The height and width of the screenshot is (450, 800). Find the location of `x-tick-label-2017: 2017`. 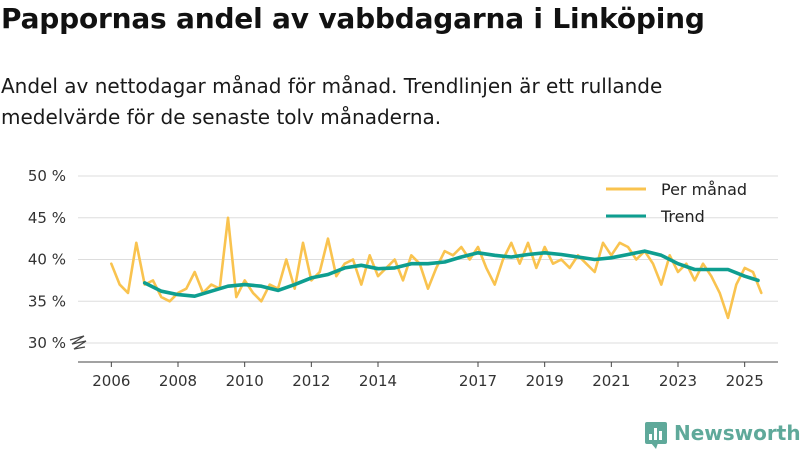

x-tick-label-2017: 2017 is located at coordinates (478, 381).